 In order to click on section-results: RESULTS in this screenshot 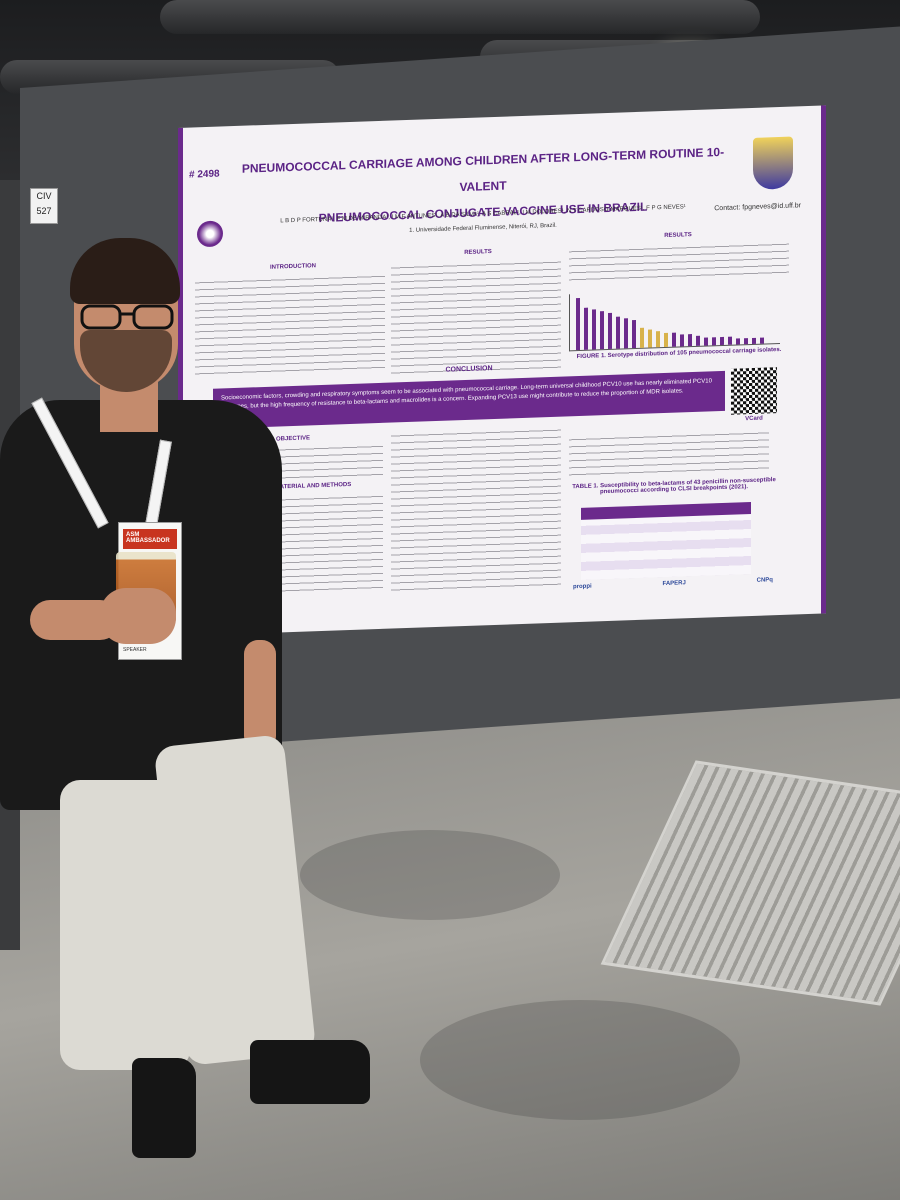, I will do `click(478, 253)`.